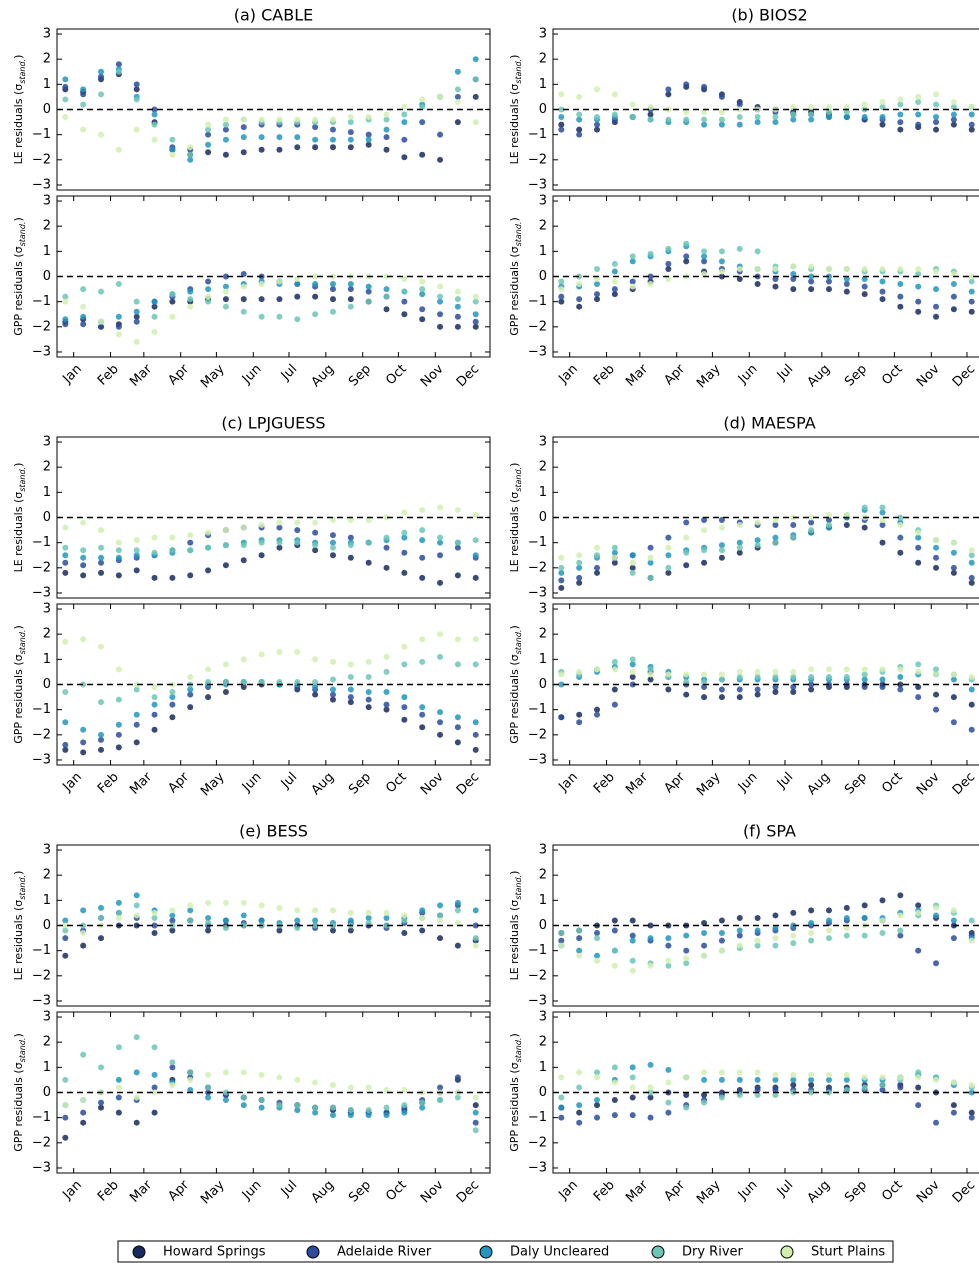 The height and width of the screenshot is (1263, 979). What do you see at coordinates (567, 374) in the screenshot?
I see `x-tick-label: Jan` at bounding box center [567, 374].